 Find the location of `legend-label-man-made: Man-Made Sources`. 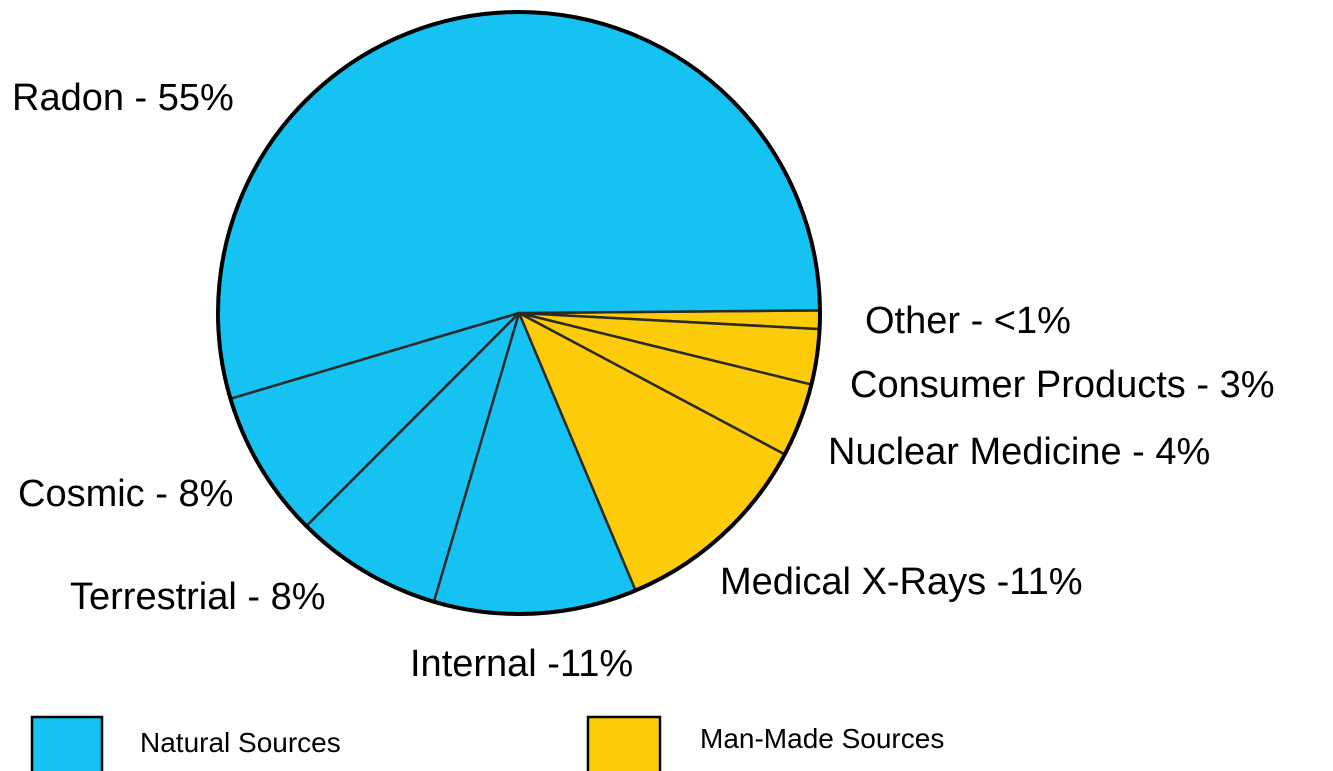

legend-label-man-made: Man-Made Sources is located at coordinates (822, 738).